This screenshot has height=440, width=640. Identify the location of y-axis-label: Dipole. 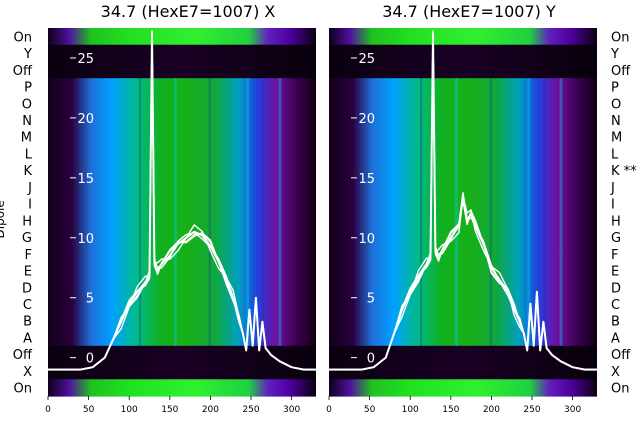
(3, 219).